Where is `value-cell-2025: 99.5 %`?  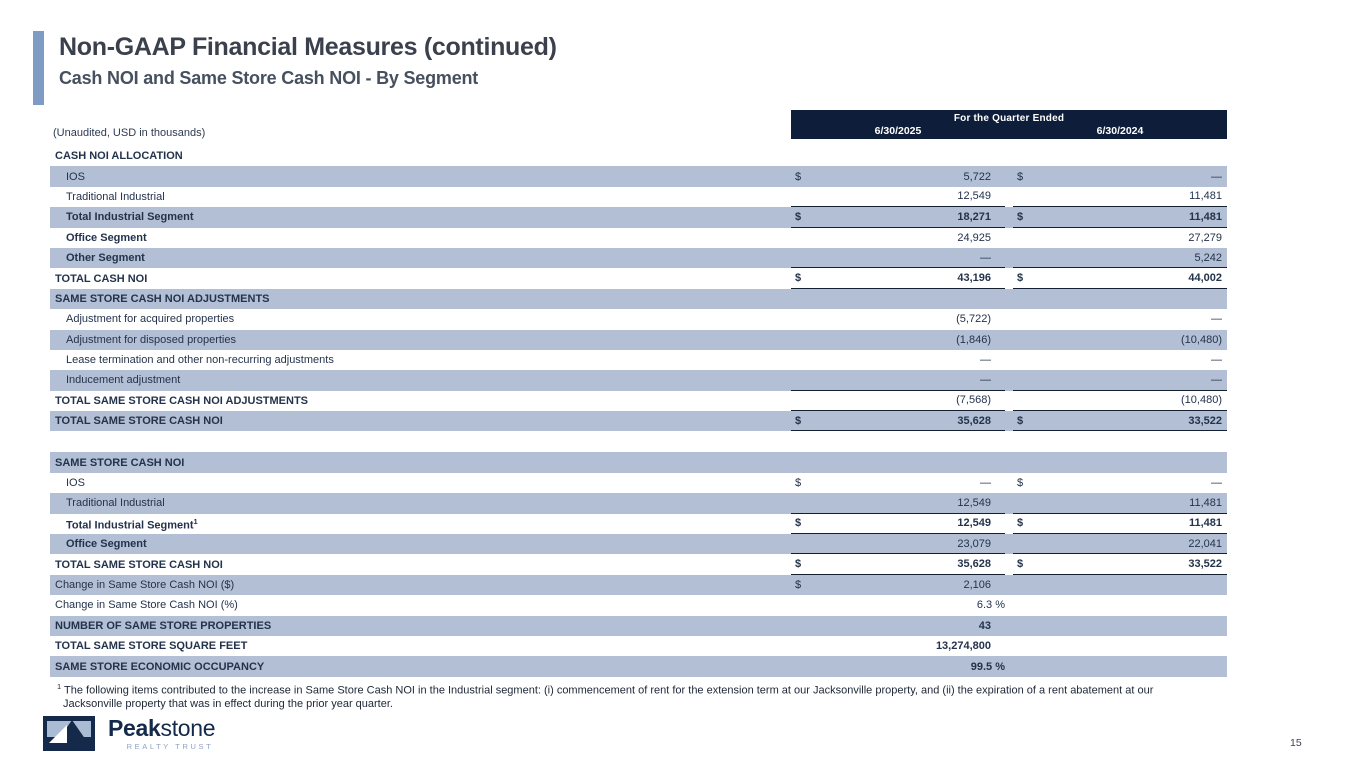
value-cell-2025: 99.5 % is located at coordinates (898, 666).